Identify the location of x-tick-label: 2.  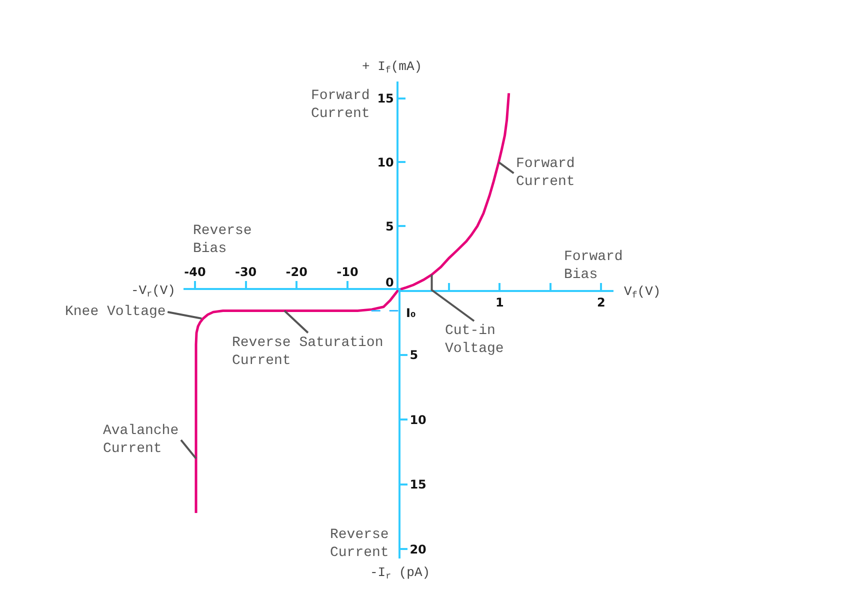
(601, 302).